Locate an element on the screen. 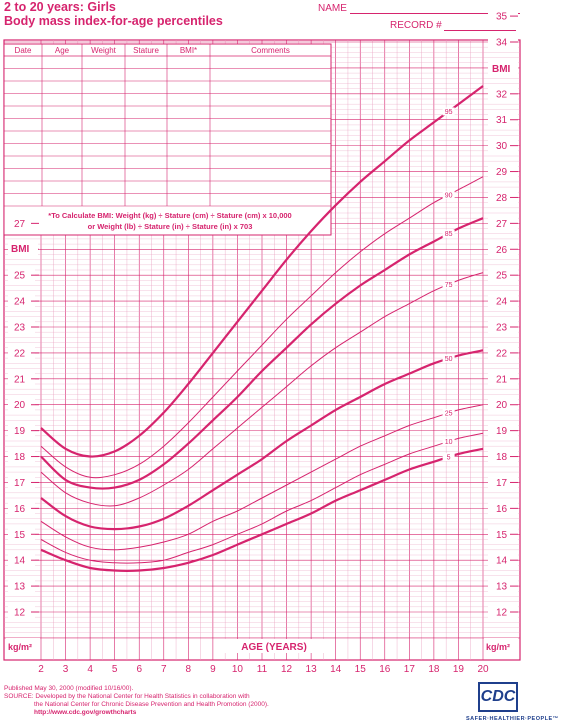 The width and height of the screenshot is (565, 727). right-tick-label: 22 is located at coordinates (502, 353).